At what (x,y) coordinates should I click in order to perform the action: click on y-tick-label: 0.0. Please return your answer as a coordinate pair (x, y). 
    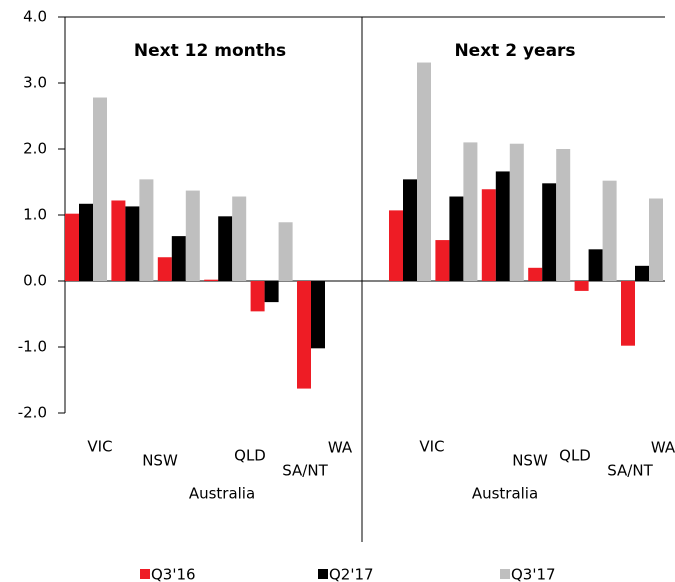
    Looking at the image, I should click on (35, 281).